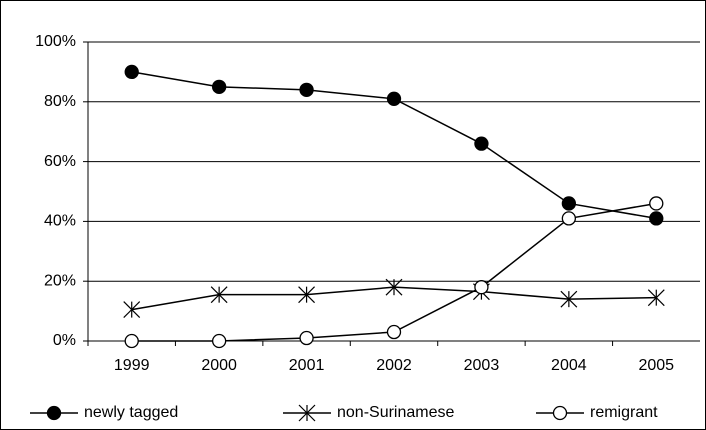 This screenshot has width=706, height=430. What do you see at coordinates (132, 365) in the screenshot?
I see `x-tick-label: 1999` at bounding box center [132, 365].